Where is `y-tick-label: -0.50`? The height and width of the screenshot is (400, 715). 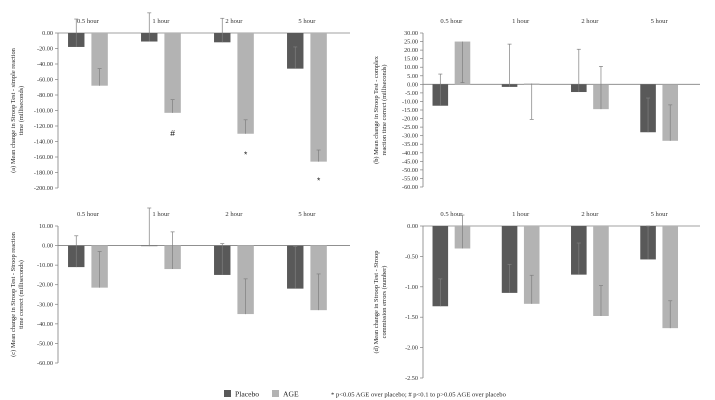 y-tick-label: -0.50 is located at coordinates (411, 256).